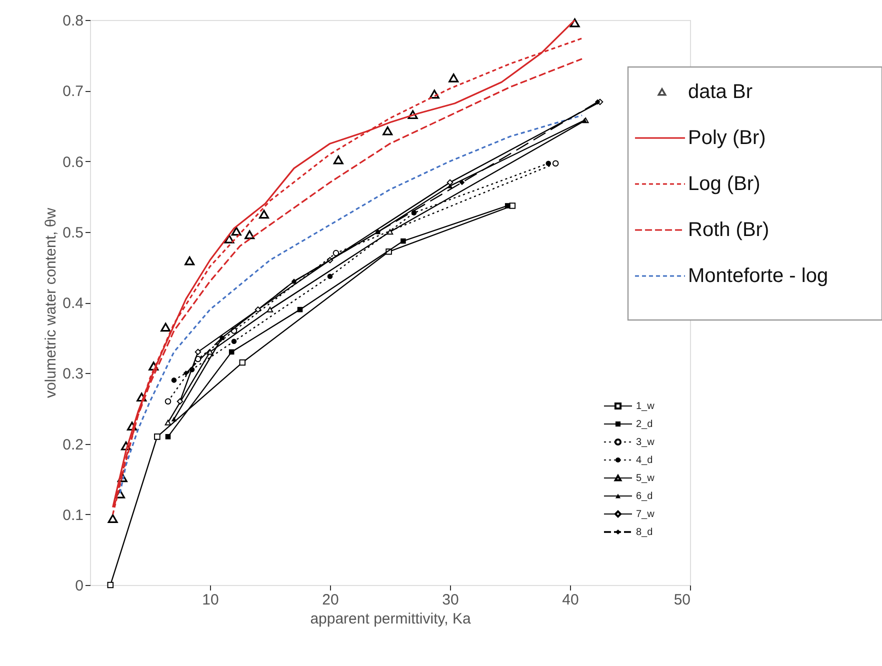 Image resolution: width=882 pixels, height=666 pixels. I want to click on y-tick-label: 0.3, so click(73, 374).